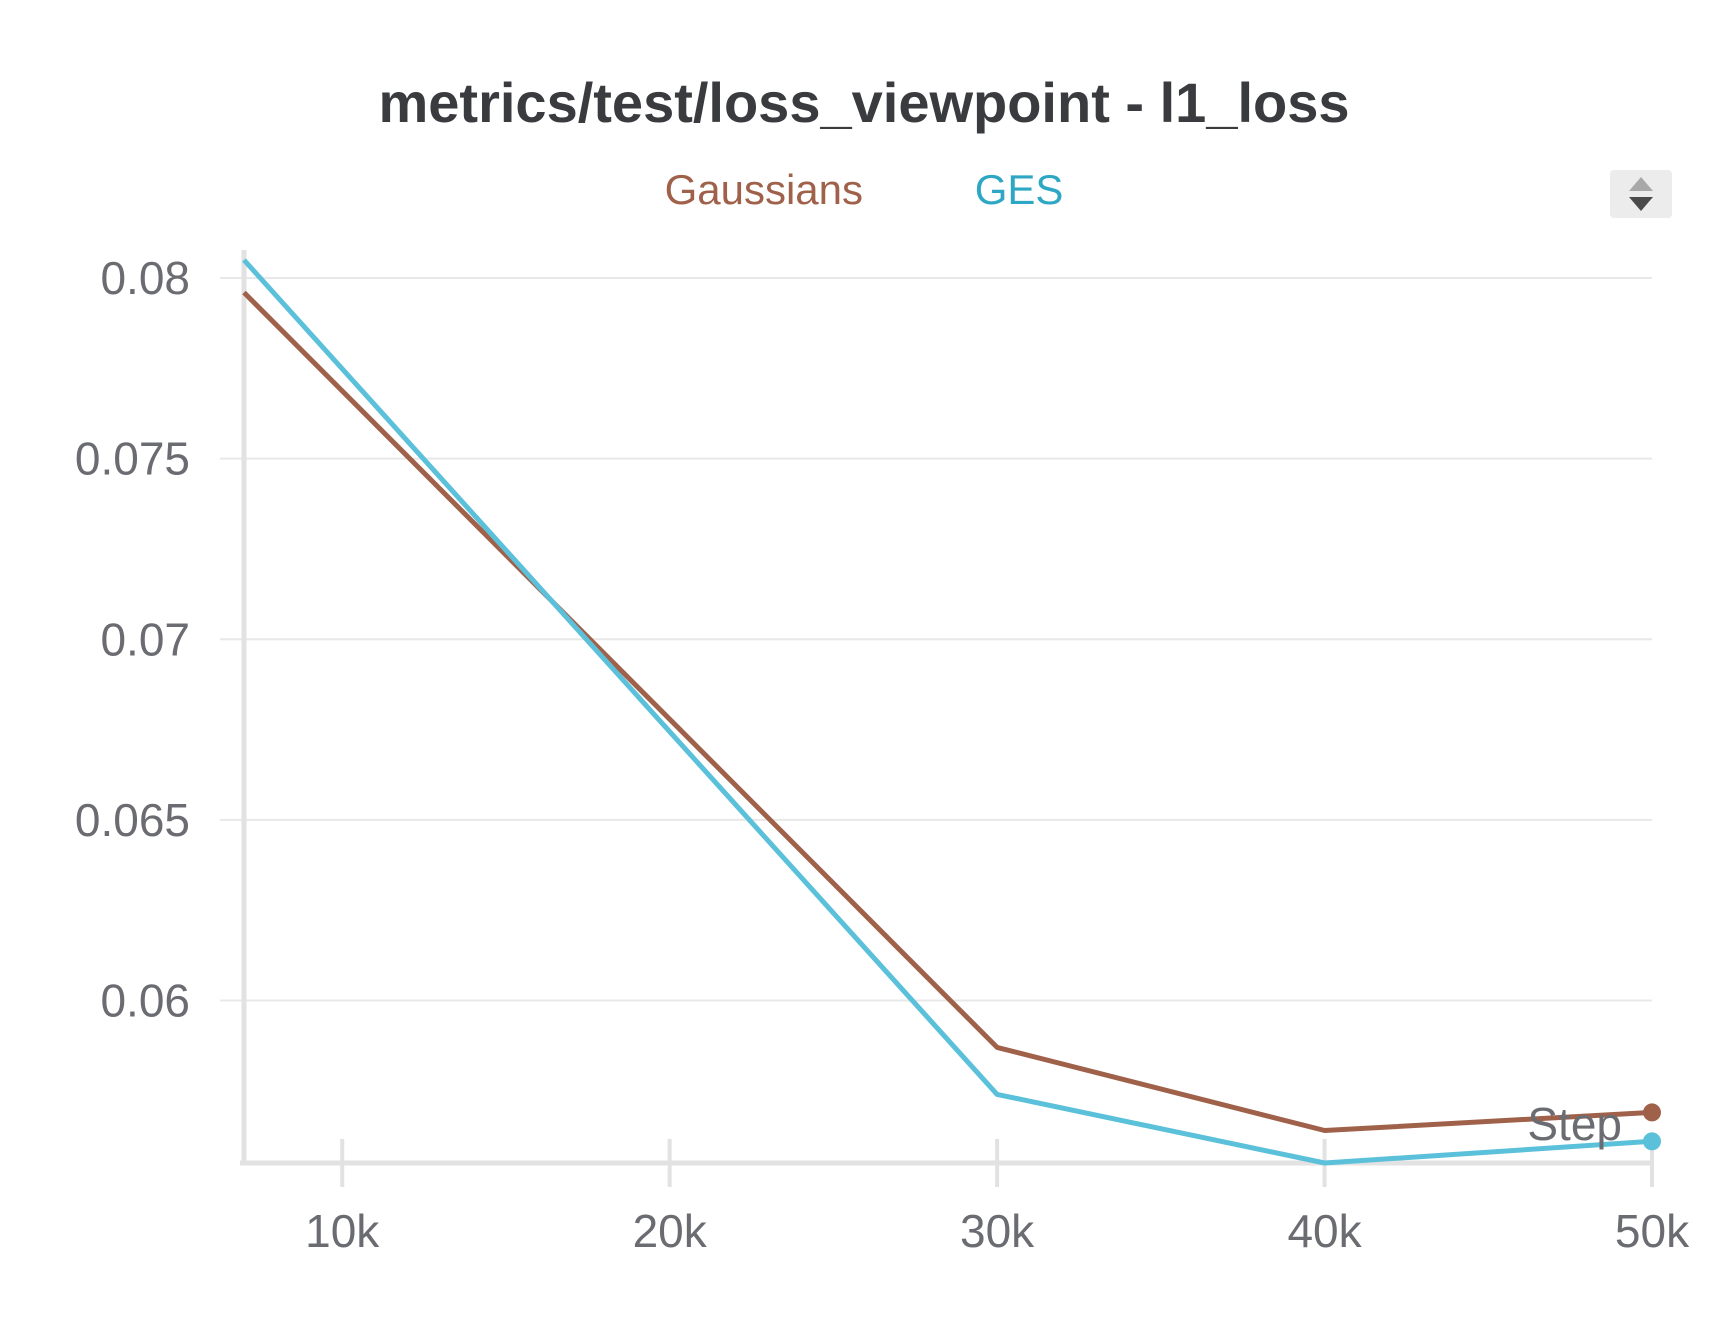 The image size is (1728, 1328). Describe the element at coordinates (1641, 194) in the screenshot. I see `legend-scroll-button` at that location.